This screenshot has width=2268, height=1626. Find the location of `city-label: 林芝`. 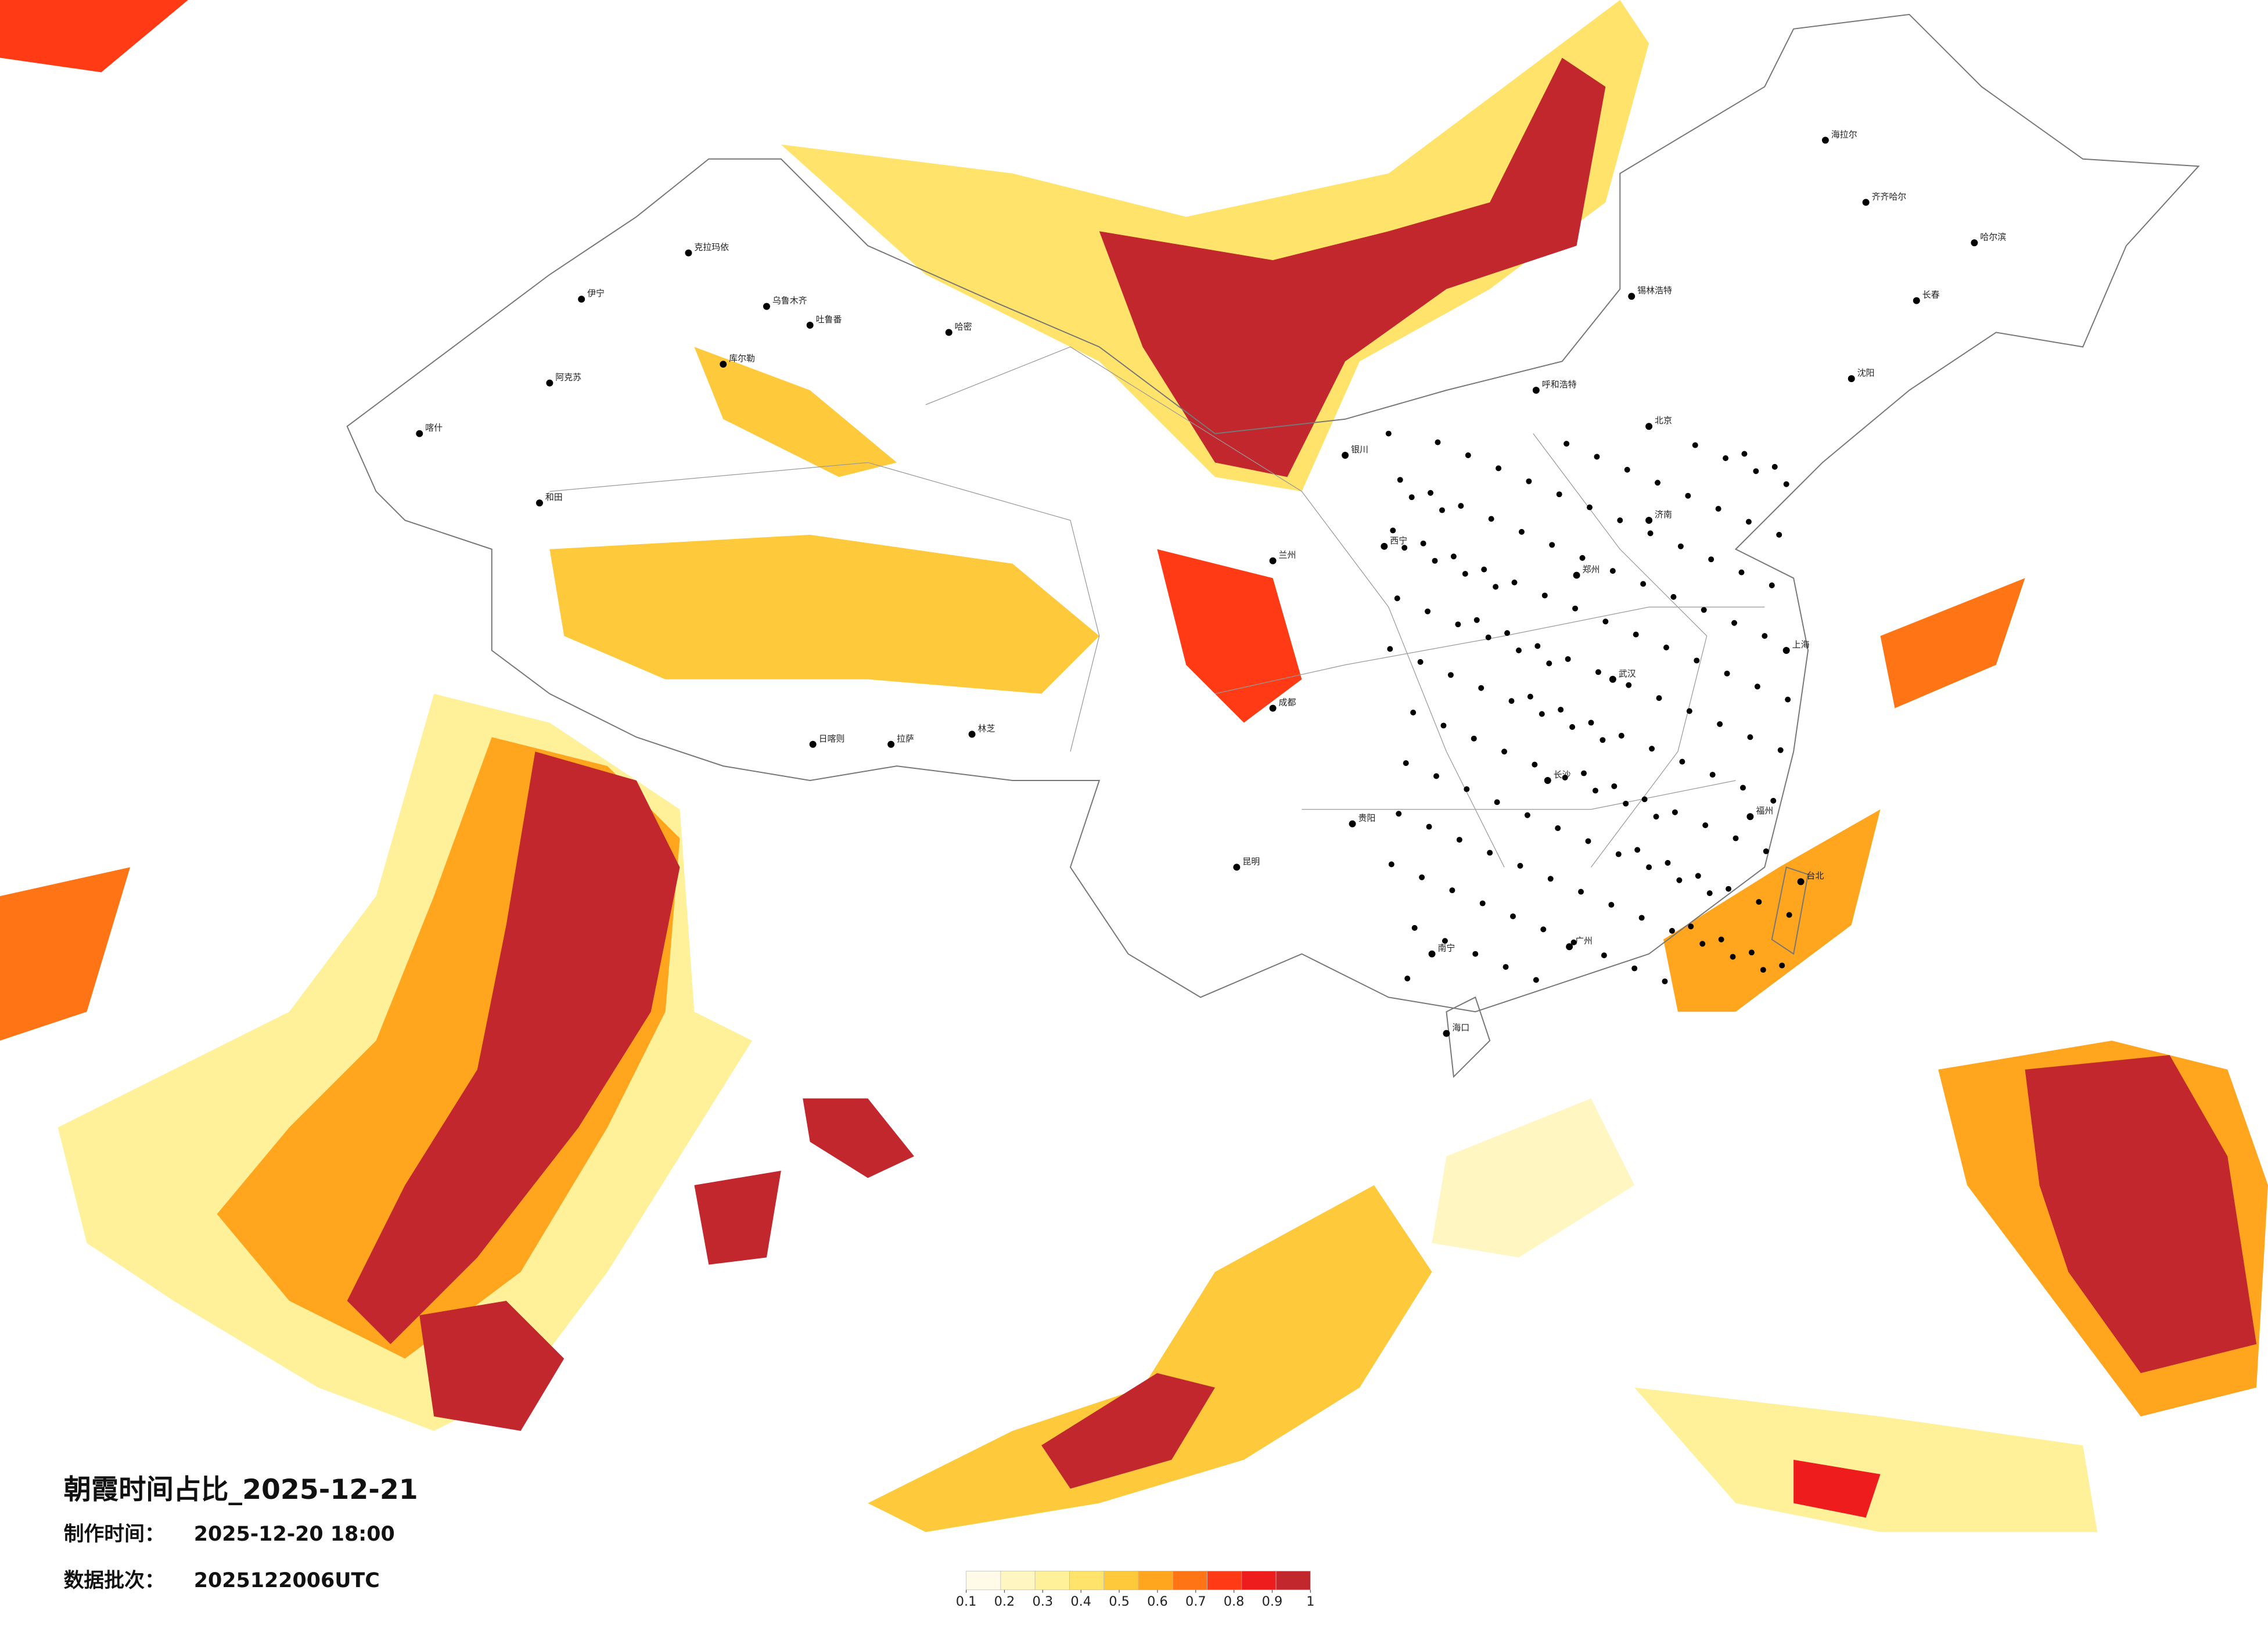

city-label: 林芝 is located at coordinates (986, 728).